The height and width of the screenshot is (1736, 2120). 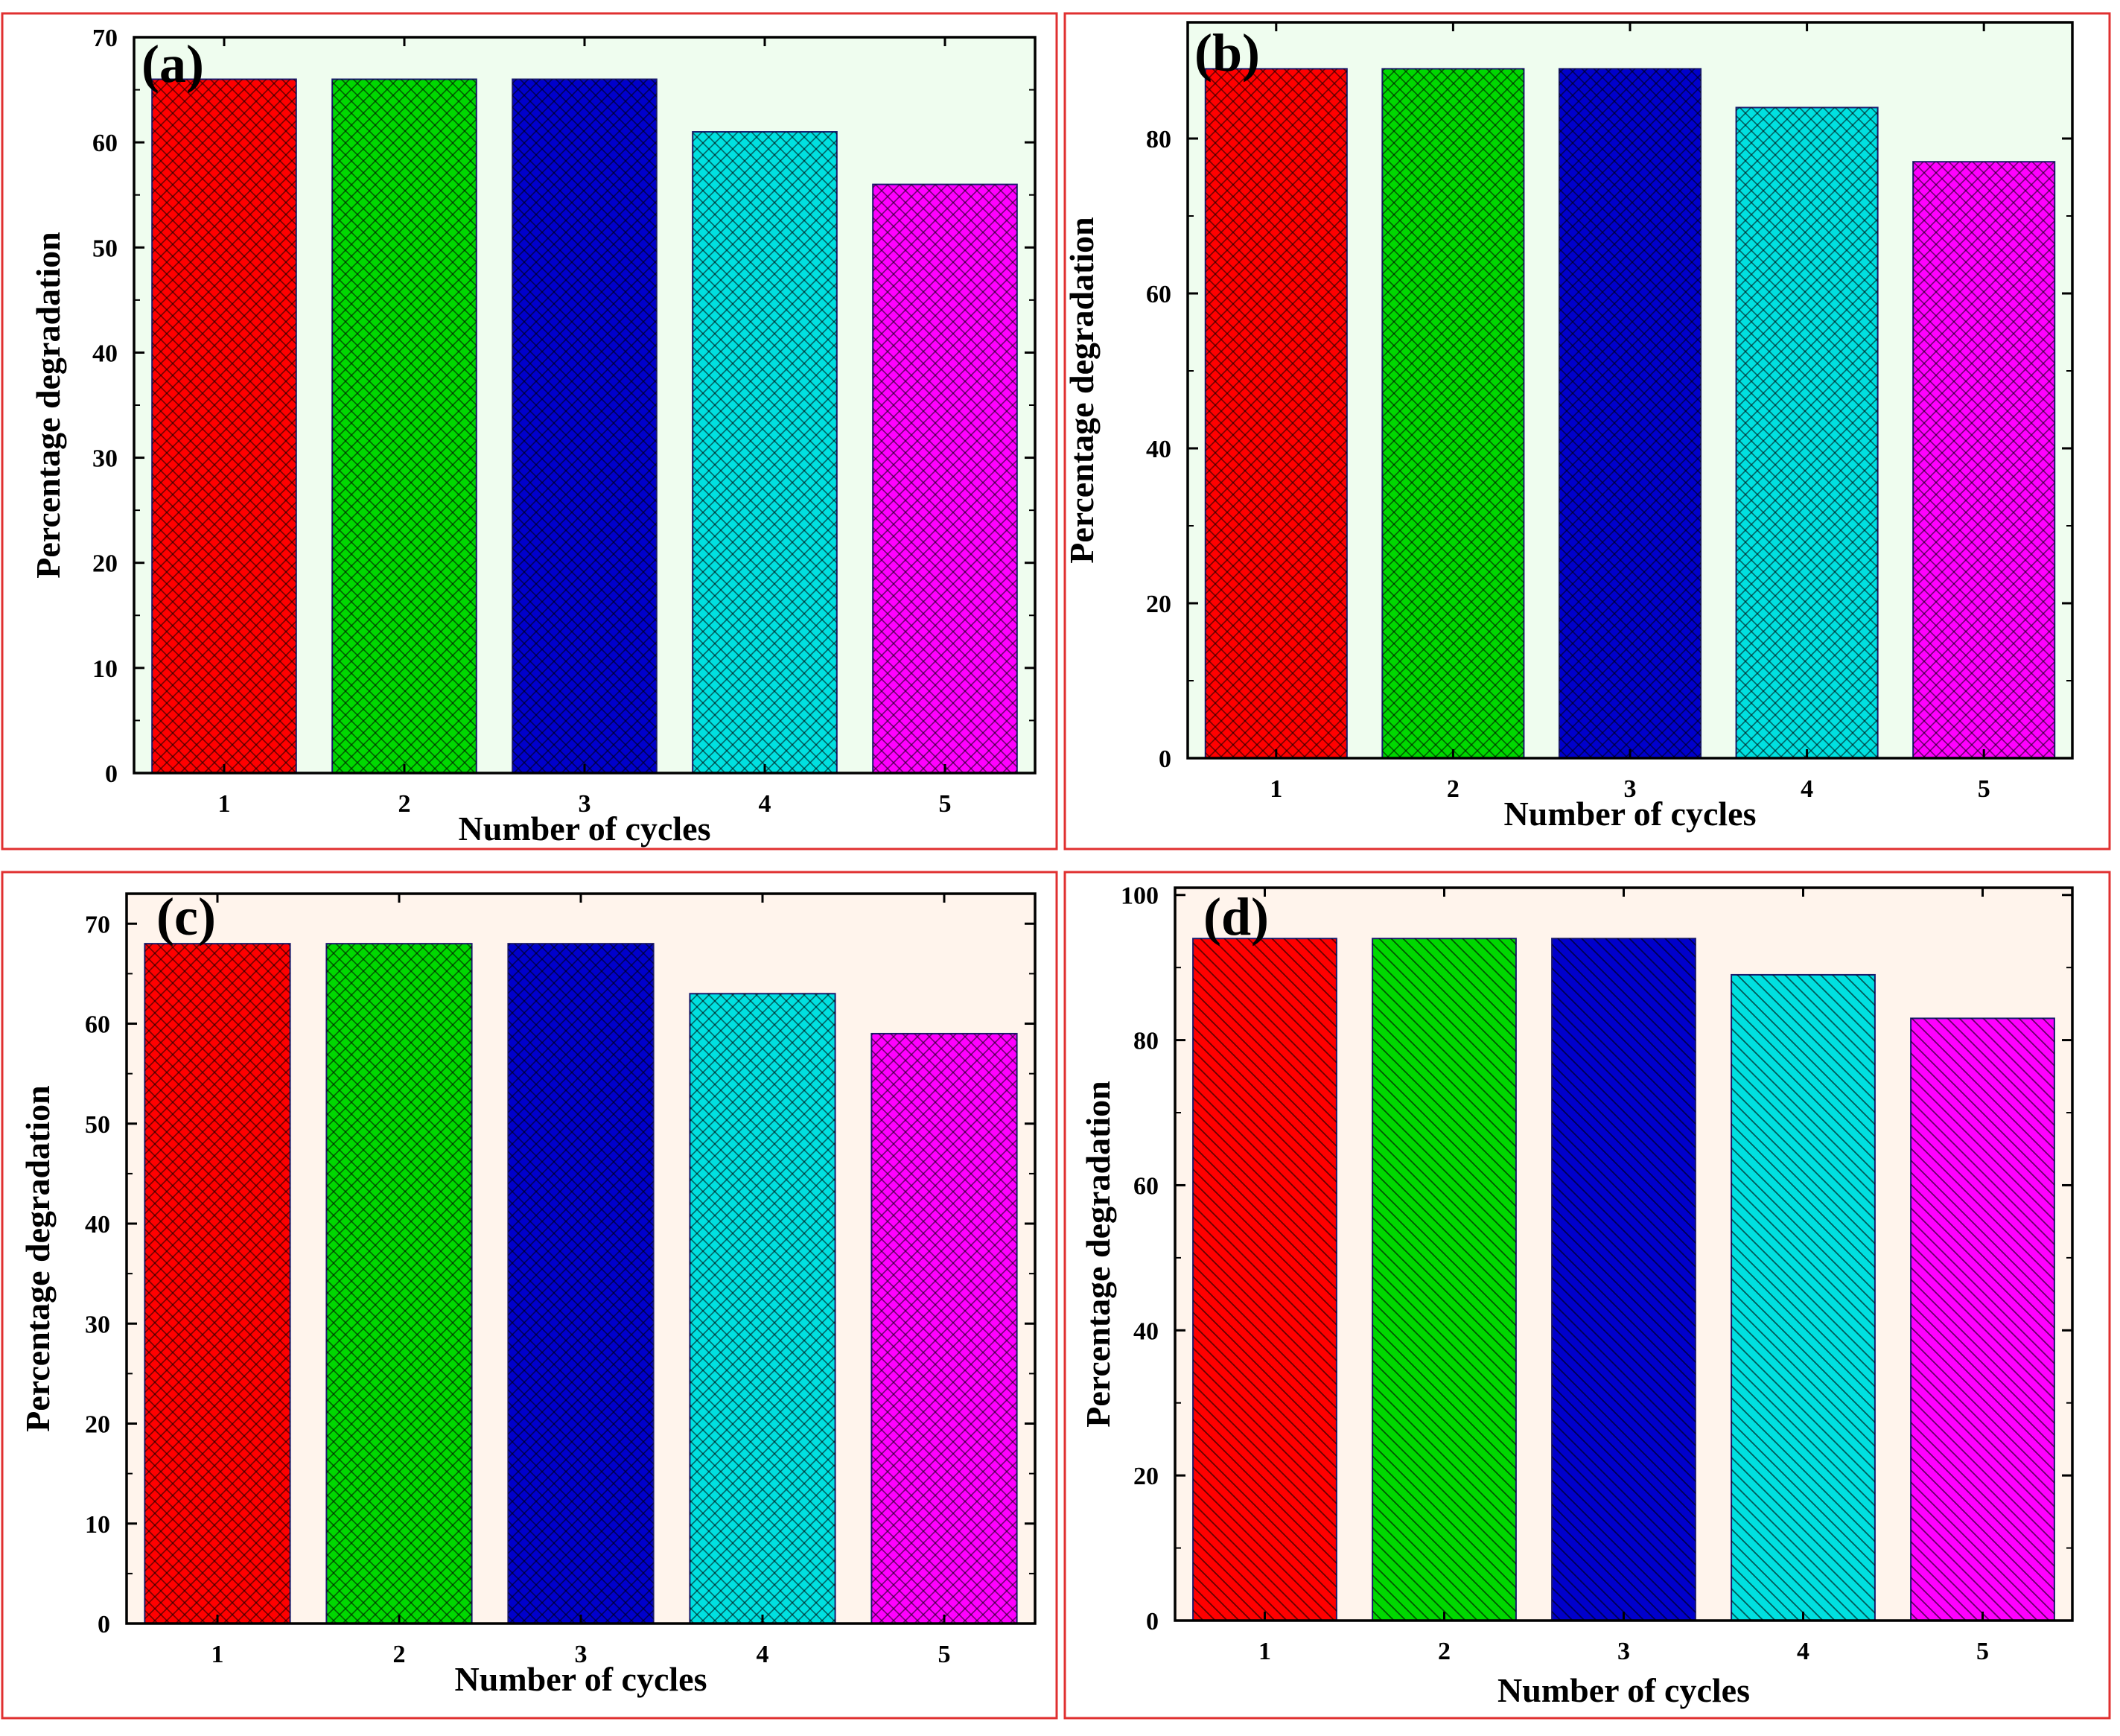 What do you see at coordinates (186, 917) in the screenshot?
I see `panel-label: (c)` at bounding box center [186, 917].